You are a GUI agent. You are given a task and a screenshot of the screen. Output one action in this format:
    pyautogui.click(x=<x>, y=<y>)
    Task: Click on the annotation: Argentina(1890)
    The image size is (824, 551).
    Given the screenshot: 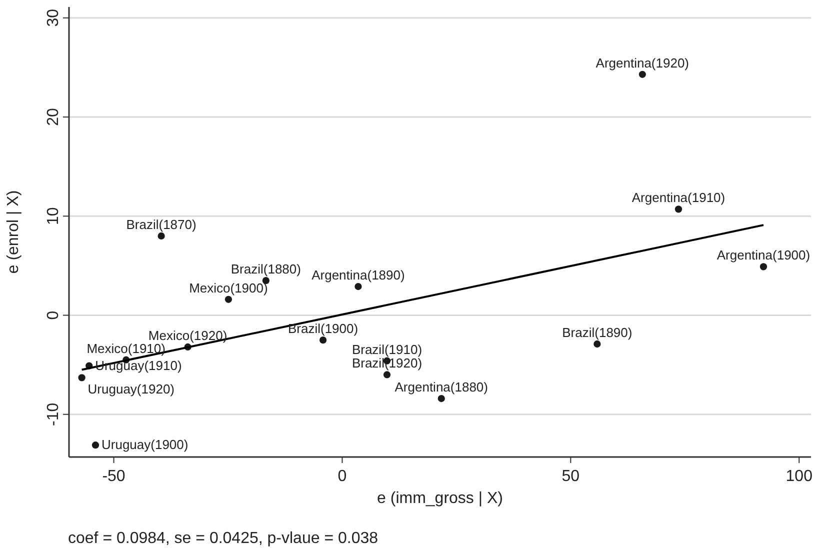 What is the action you would take?
    pyautogui.click(x=358, y=275)
    